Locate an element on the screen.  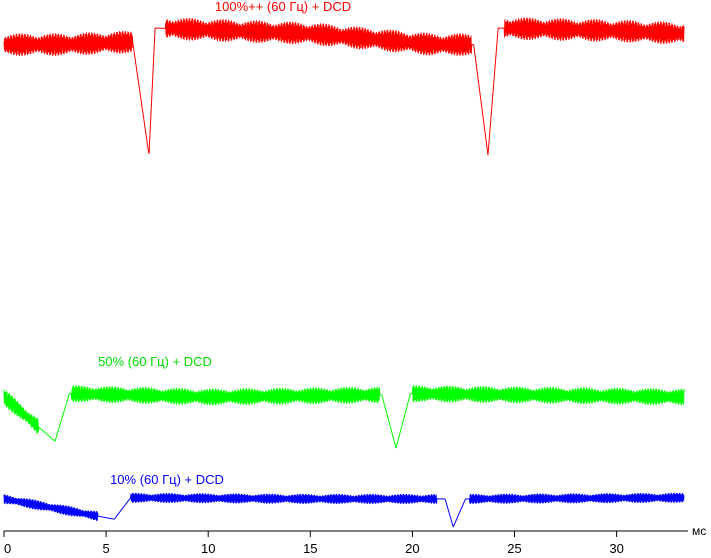
series-line-green is located at coordinates (344, 417).